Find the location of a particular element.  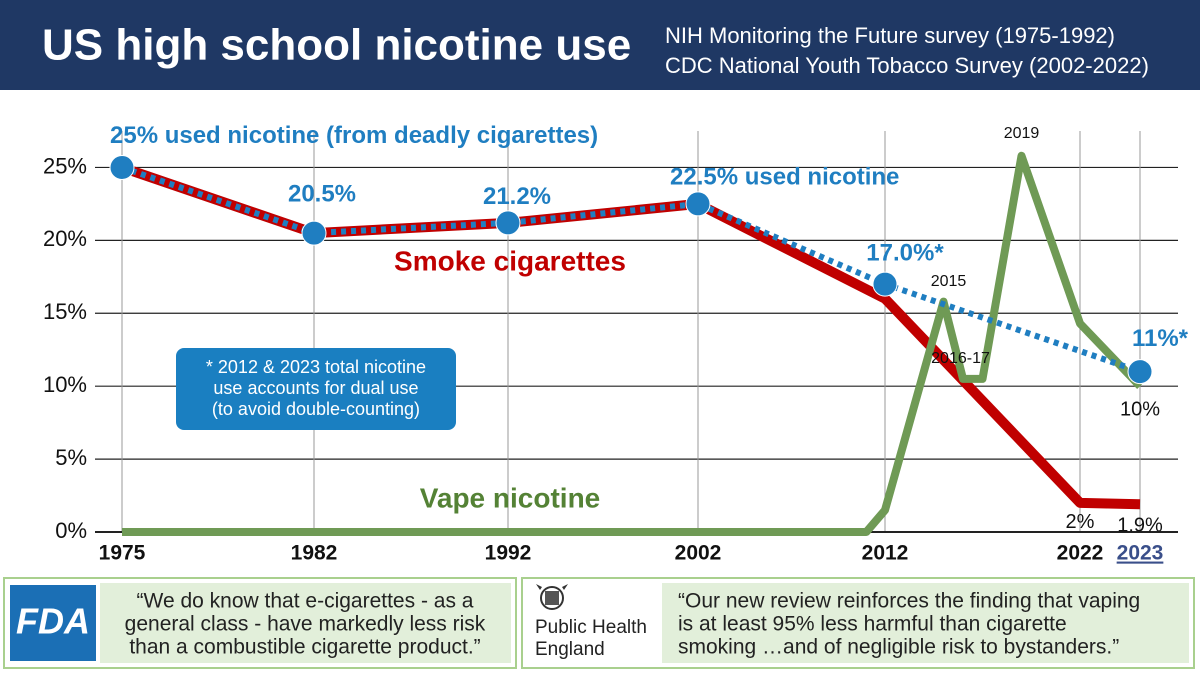

x-tick-label: 1982 is located at coordinates (314, 553).